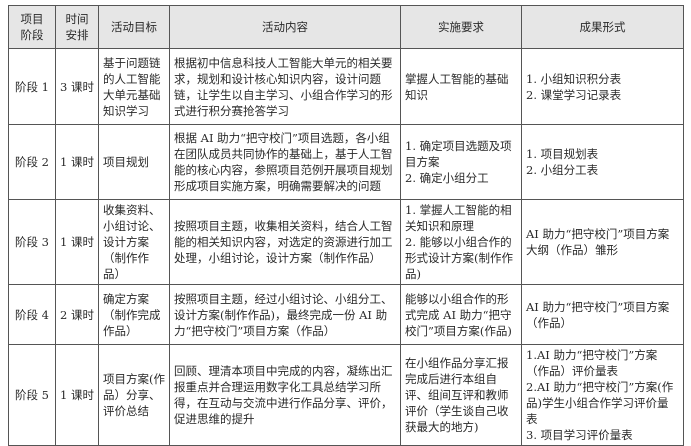 This screenshot has width=691, height=446. I want to click on table-header-row: 项目阶段 时间安排 活动目标 活动内容 实施要求 成果形式, so click(346, 27).